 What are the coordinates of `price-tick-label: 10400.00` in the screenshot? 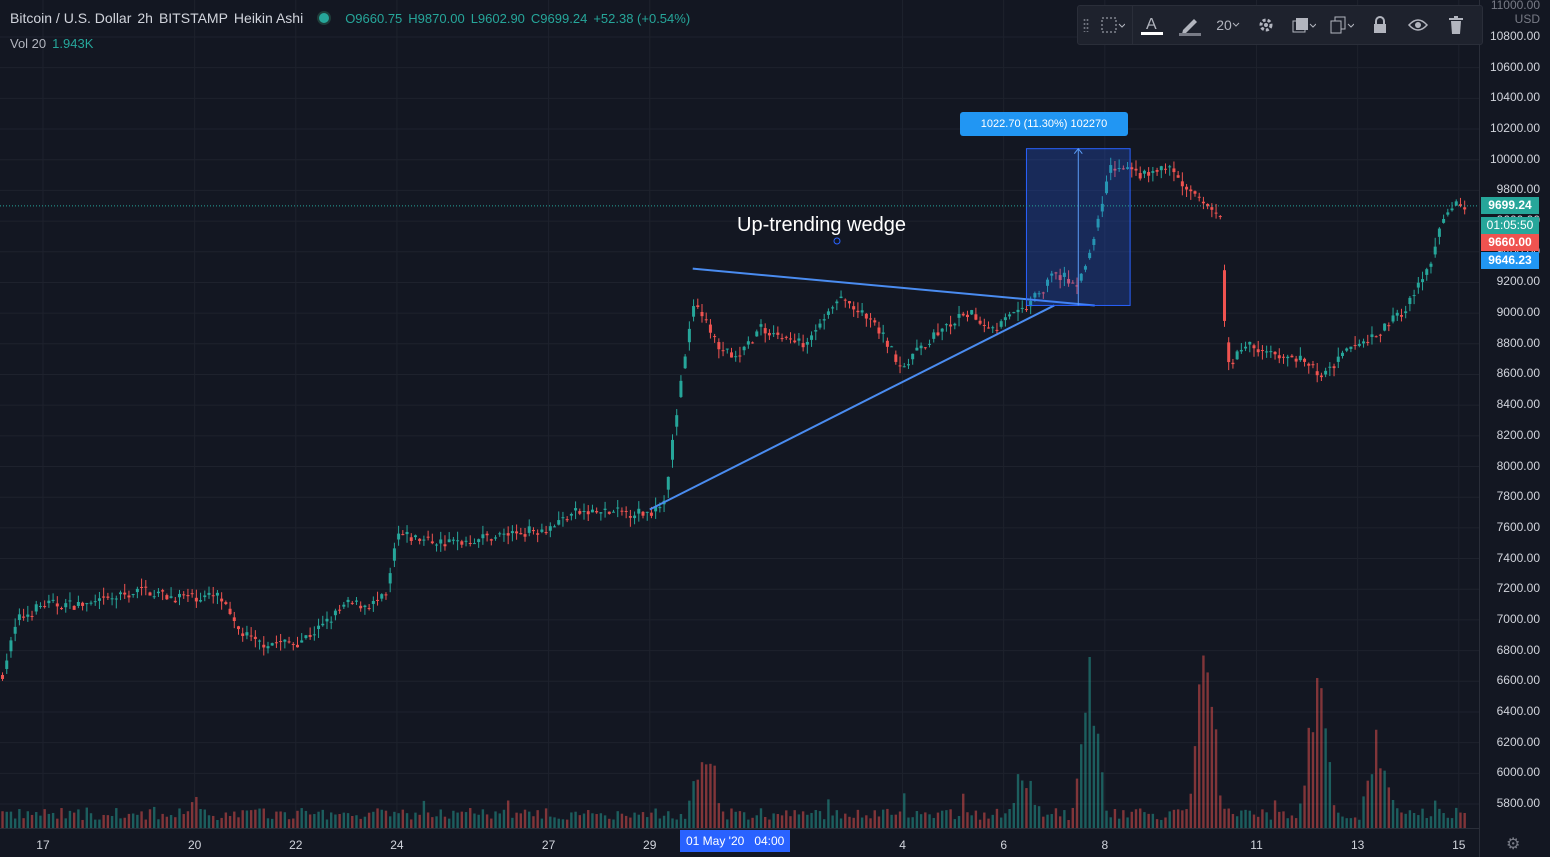 It's located at (1514, 97).